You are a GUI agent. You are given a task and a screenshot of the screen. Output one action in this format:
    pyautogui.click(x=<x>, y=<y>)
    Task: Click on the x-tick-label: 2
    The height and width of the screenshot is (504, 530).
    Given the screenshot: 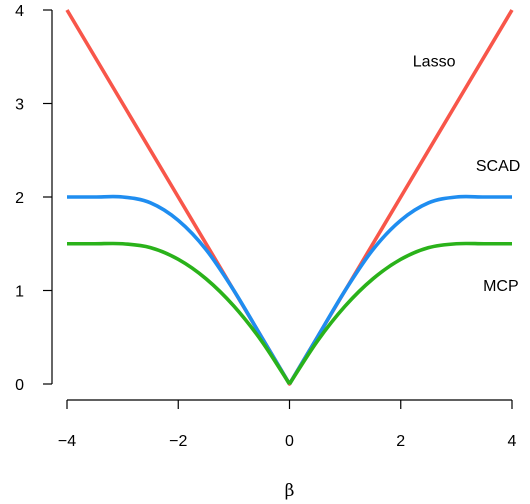 What is the action you would take?
    pyautogui.click(x=400, y=441)
    